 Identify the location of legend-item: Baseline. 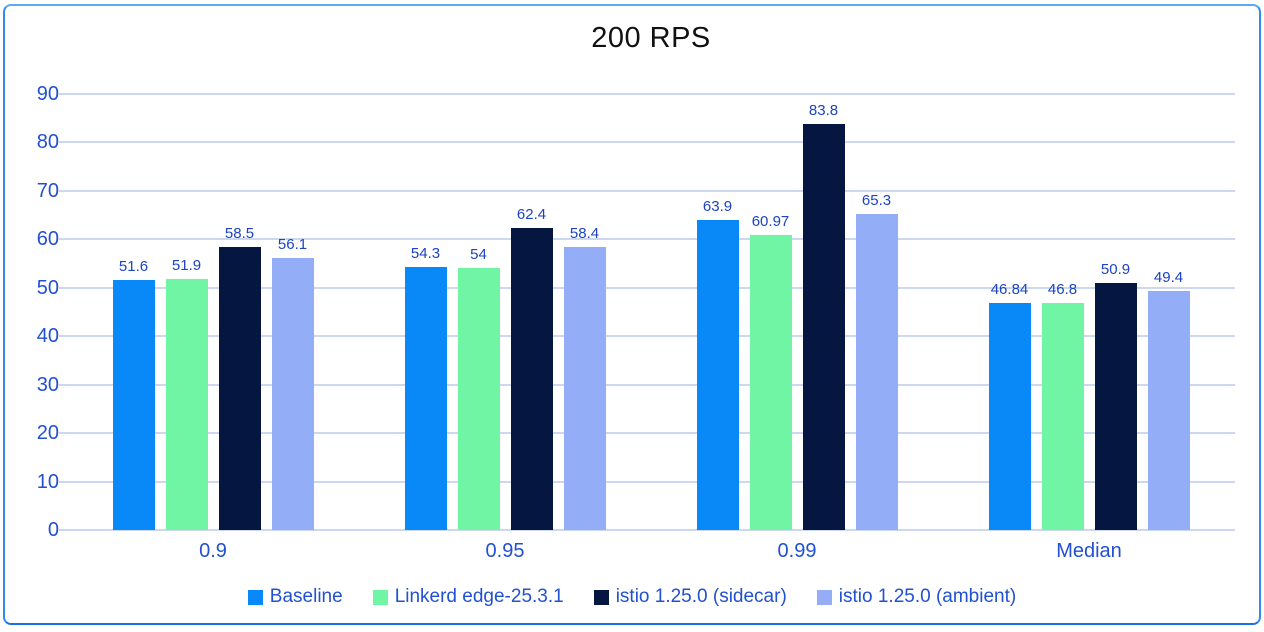
(295, 597).